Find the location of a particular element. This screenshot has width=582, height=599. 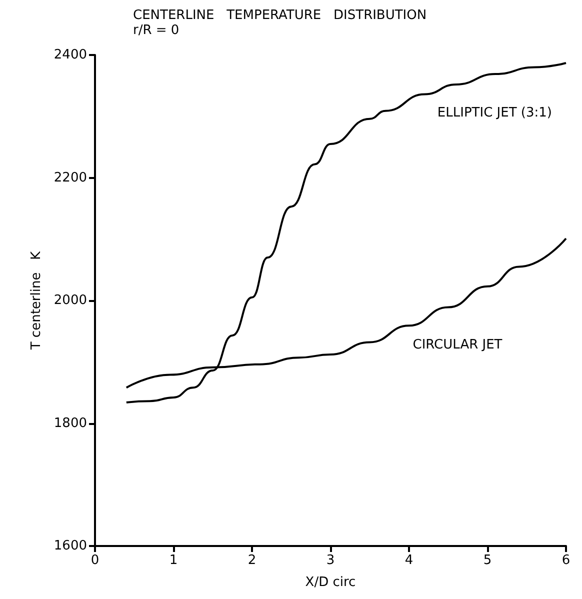

y-axis-title: T centerline K is located at coordinates (36, 300).